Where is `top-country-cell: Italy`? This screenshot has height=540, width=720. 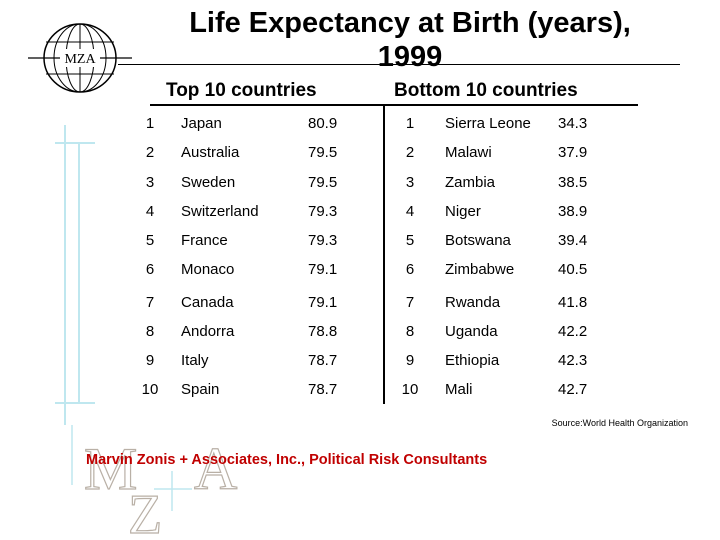
top-country-cell: Italy is located at coordinates (195, 360).